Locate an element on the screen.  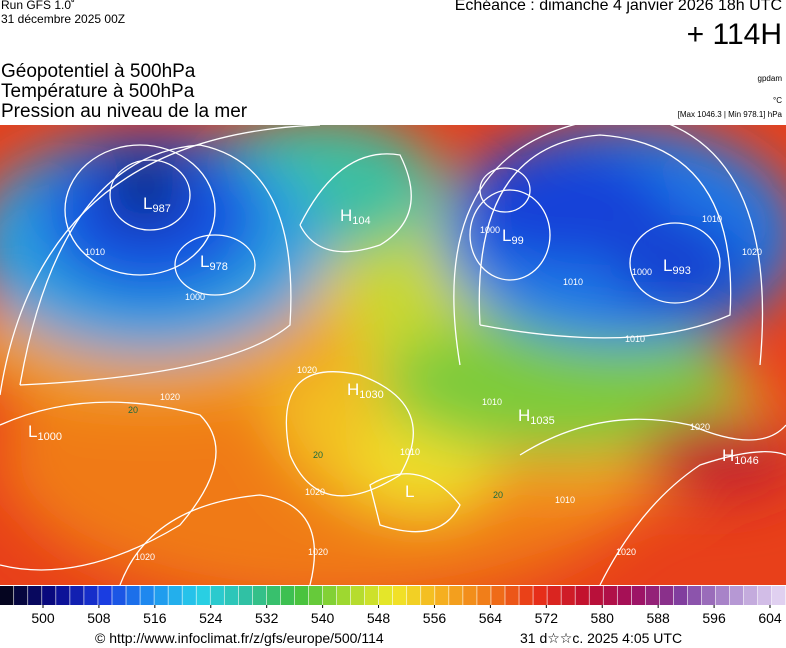
lead-time: + 114H is located at coordinates (734, 34).